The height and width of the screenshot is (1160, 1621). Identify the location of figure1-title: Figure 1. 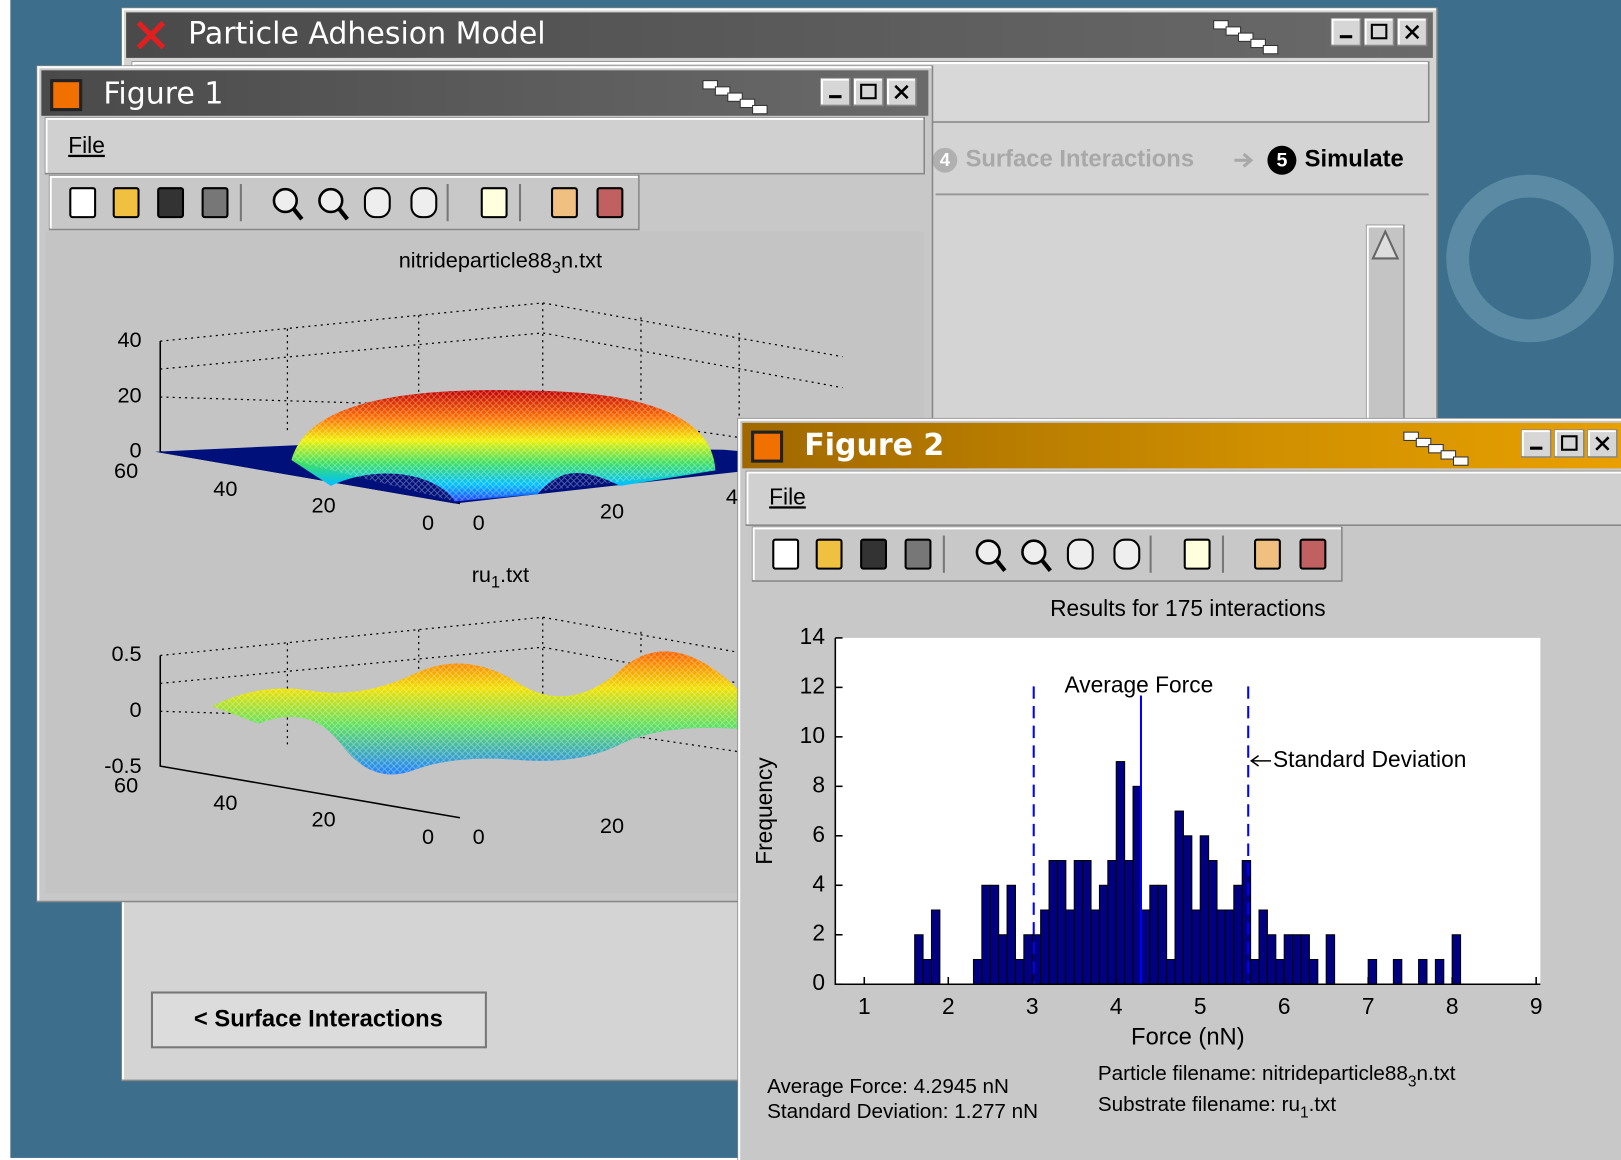
(163, 94).